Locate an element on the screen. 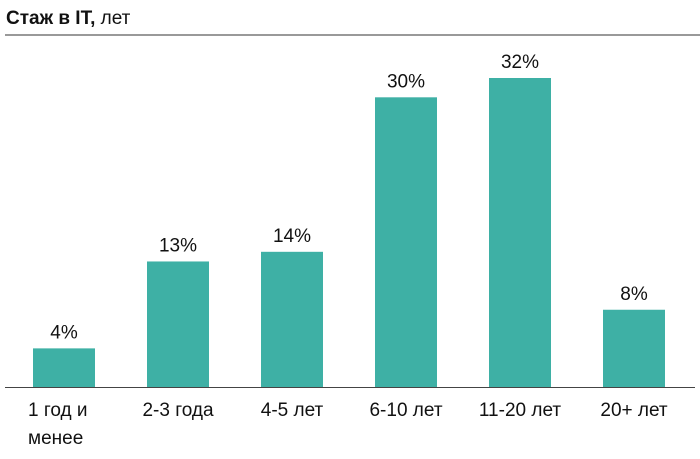 The width and height of the screenshot is (700, 459). data-label: 30% is located at coordinates (406, 81).